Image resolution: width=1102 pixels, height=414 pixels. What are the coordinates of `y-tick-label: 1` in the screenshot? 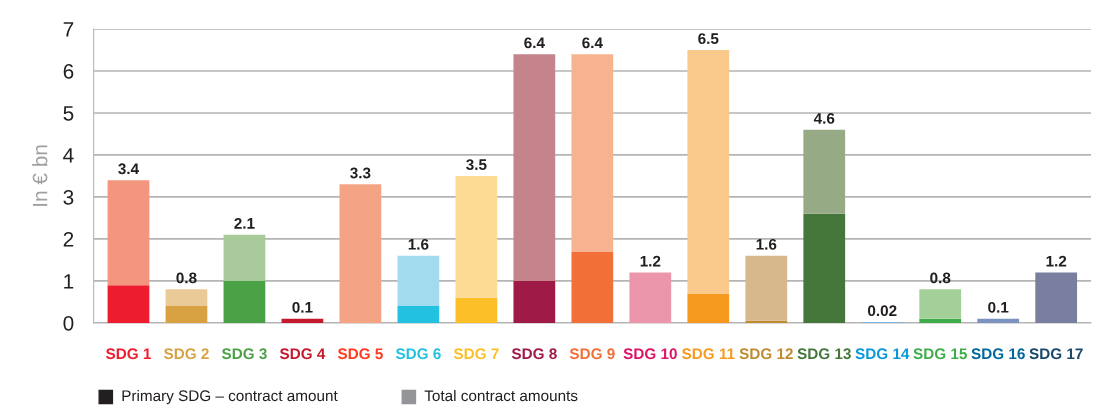 It's located at (69, 281).